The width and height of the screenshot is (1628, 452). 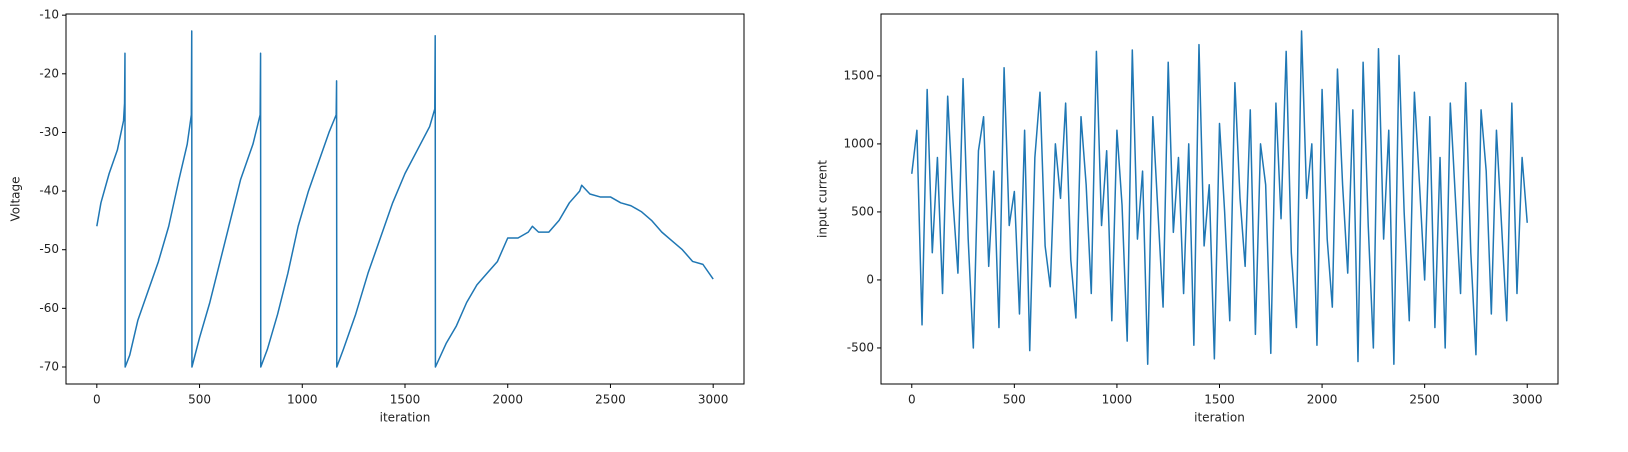 What do you see at coordinates (862, 211) in the screenshot?
I see `y-tick-label: 500` at bounding box center [862, 211].